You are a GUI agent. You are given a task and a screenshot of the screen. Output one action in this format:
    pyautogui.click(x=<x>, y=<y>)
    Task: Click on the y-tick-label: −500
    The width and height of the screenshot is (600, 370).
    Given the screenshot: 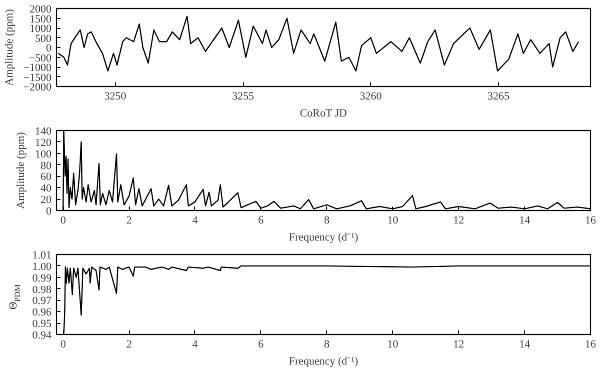 What is the action you would take?
    pyautogui.click(x=40, y=58)
    